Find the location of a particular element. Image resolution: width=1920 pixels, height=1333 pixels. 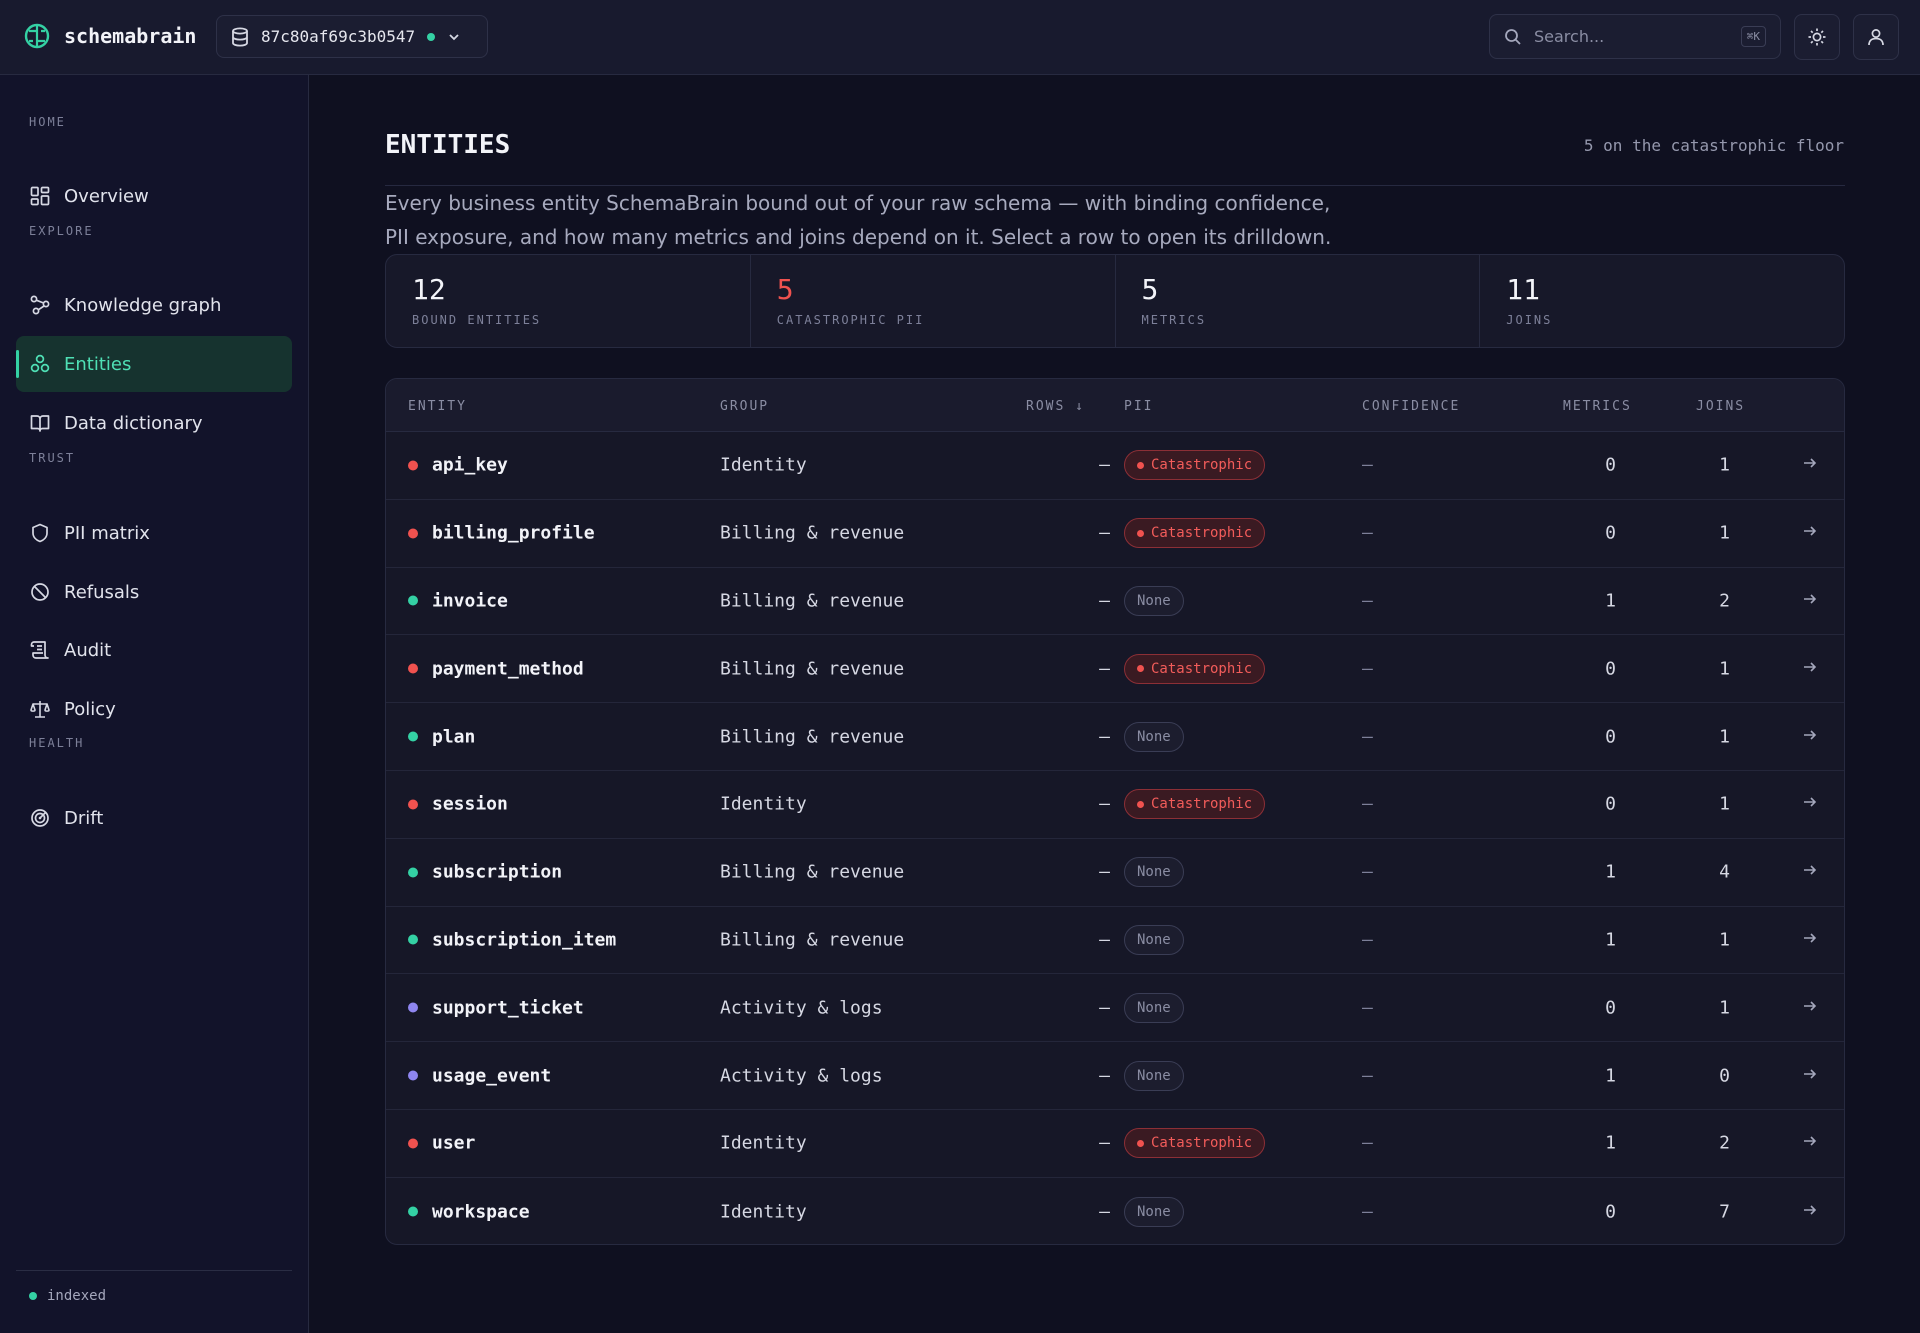

theme-toggle-button is located at coordinates (1817, 37).